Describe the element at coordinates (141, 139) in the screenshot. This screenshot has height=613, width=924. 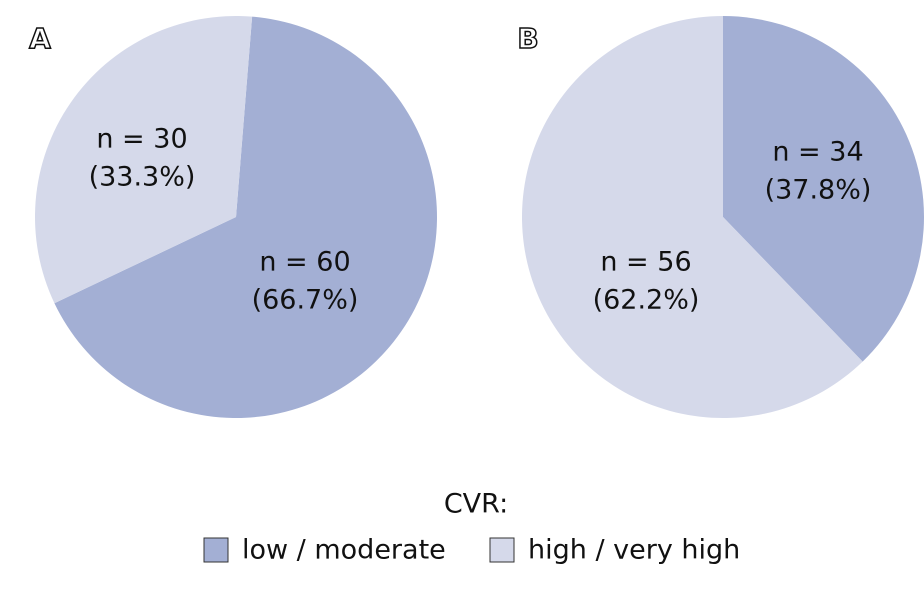
I see `value-label: n = 30` at that location.